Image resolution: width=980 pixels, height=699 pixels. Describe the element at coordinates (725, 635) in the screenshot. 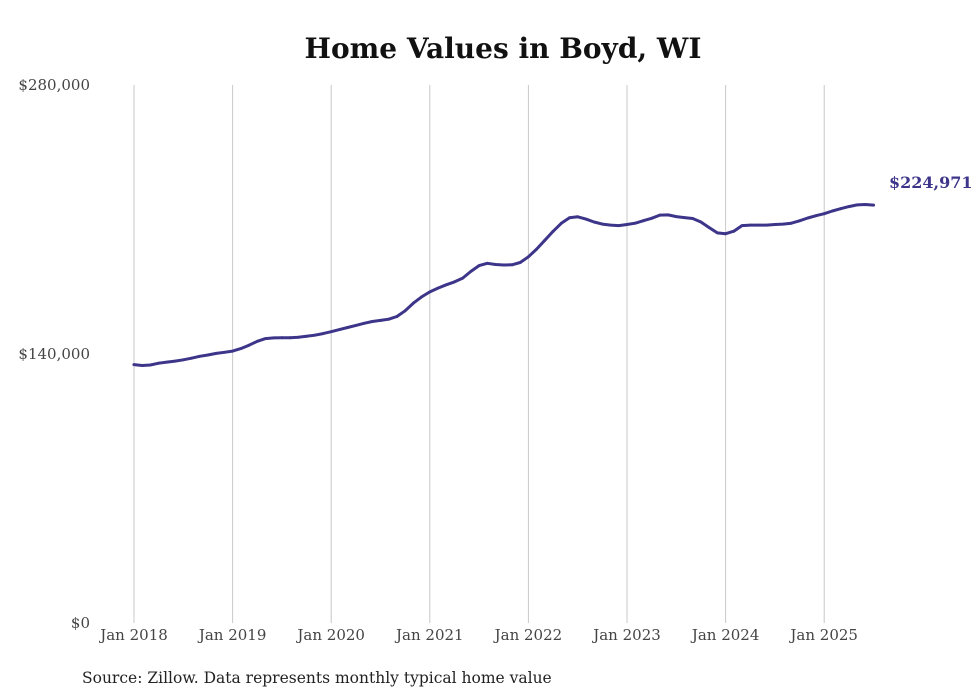

I see `x-tick-label: Jan 2024` at that location.